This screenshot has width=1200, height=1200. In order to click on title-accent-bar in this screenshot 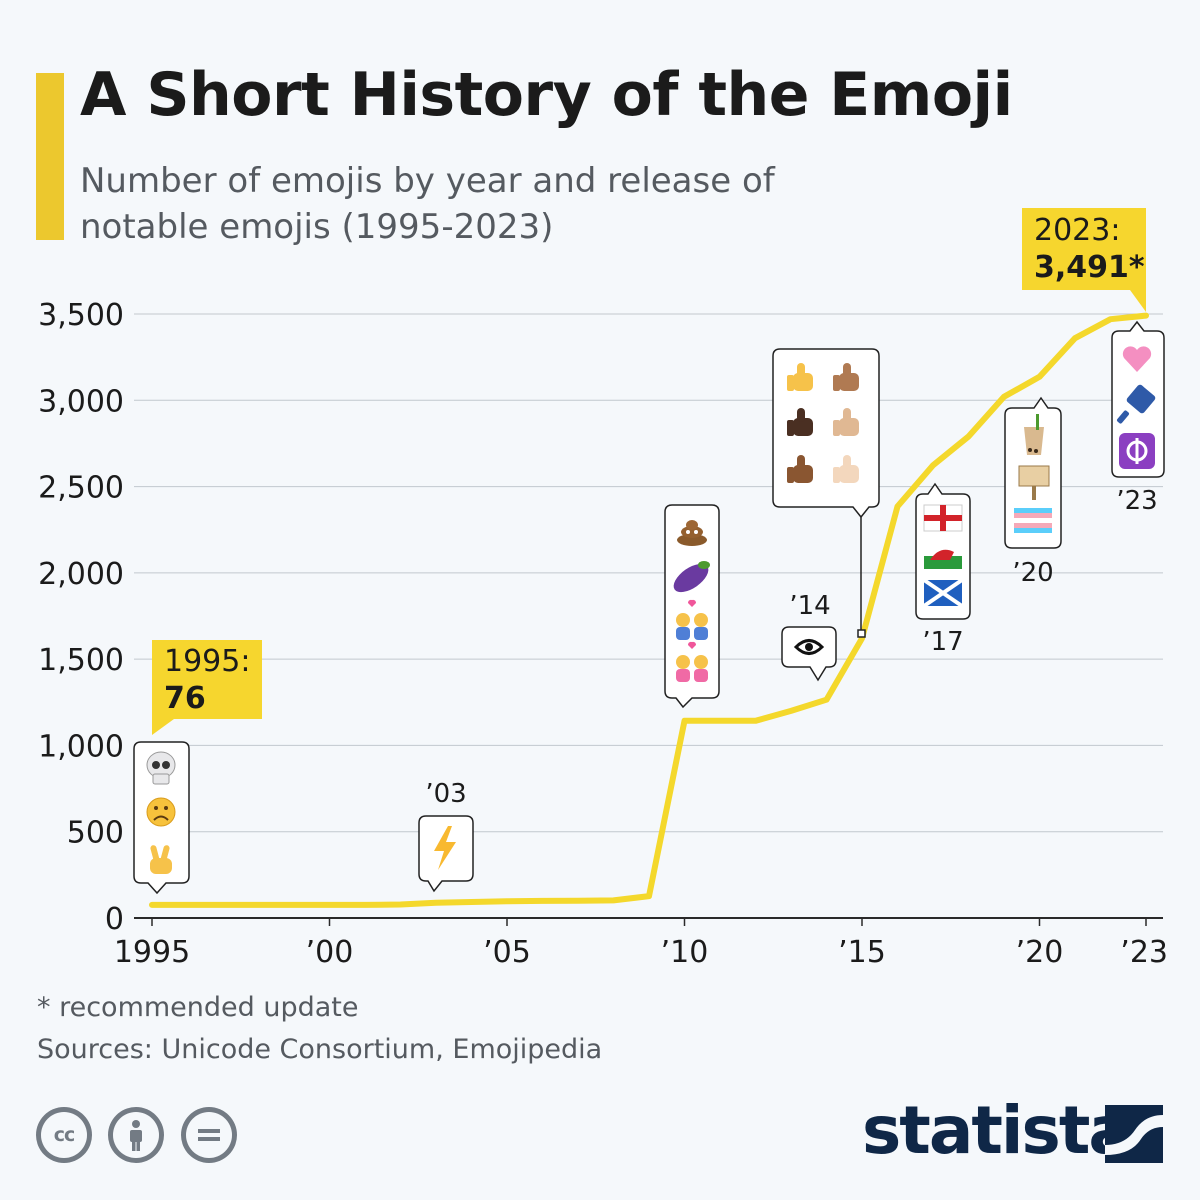, I will do `click(50, 156)`.